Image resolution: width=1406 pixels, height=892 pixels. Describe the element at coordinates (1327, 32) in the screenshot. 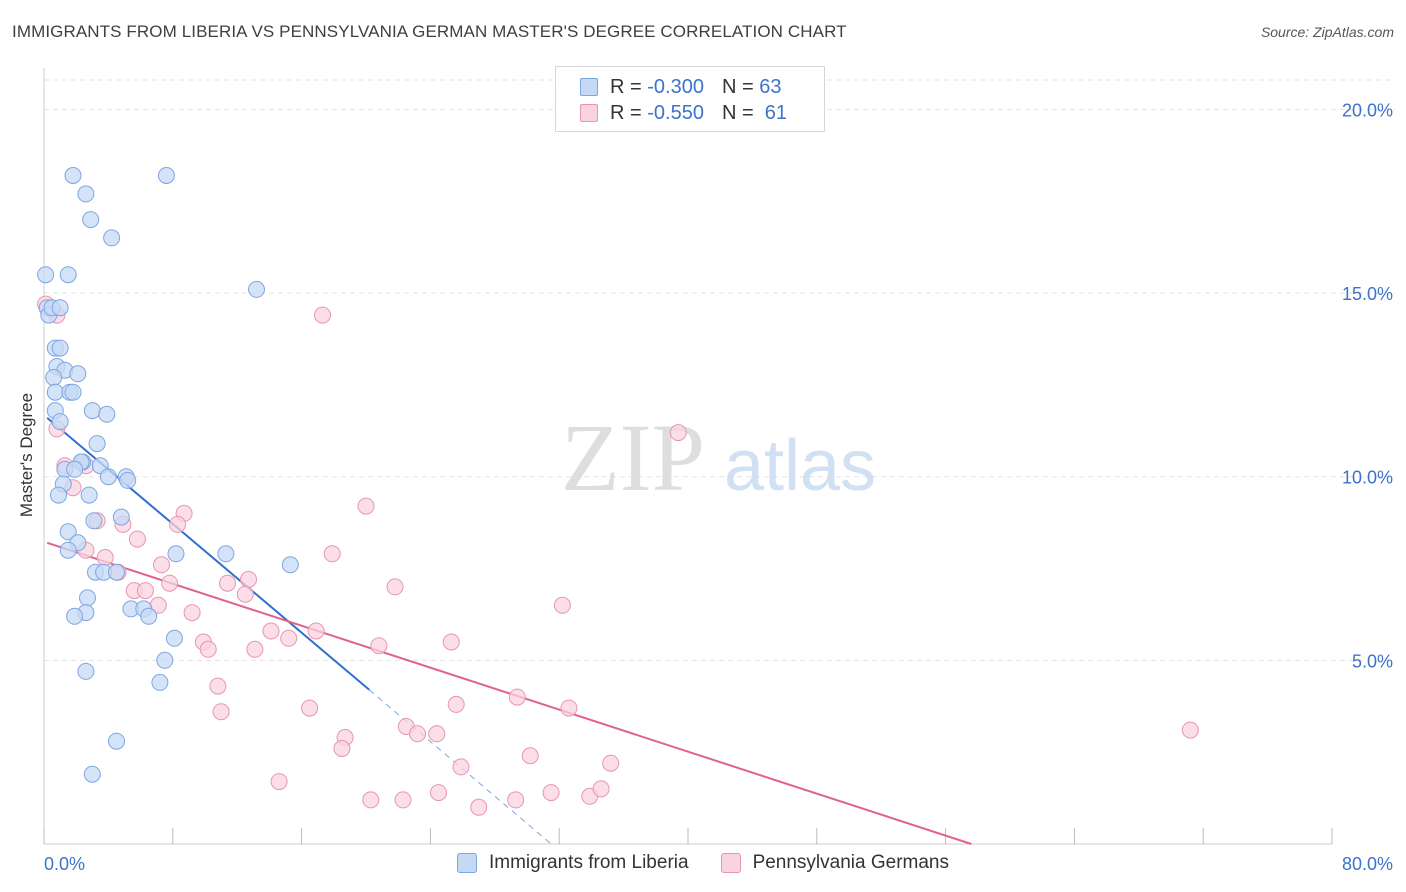

I see `source-label: Source: ZipAtlas.com` at that location.